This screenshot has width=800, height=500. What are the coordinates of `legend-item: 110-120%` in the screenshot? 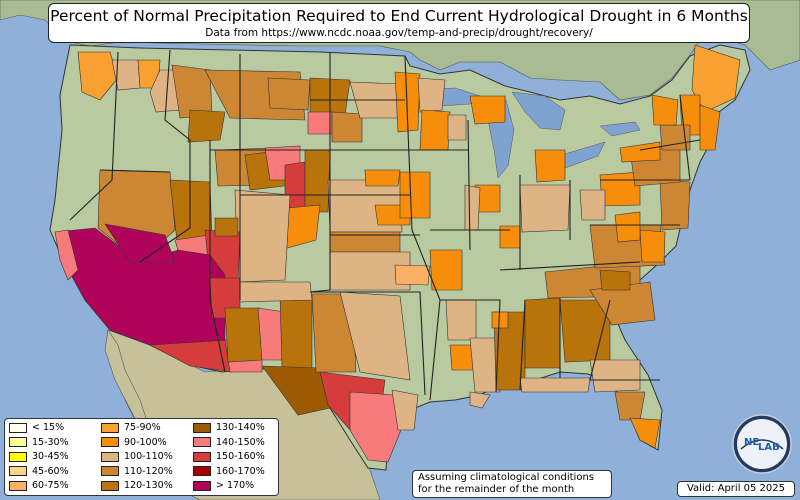 It's located at (137, 471).